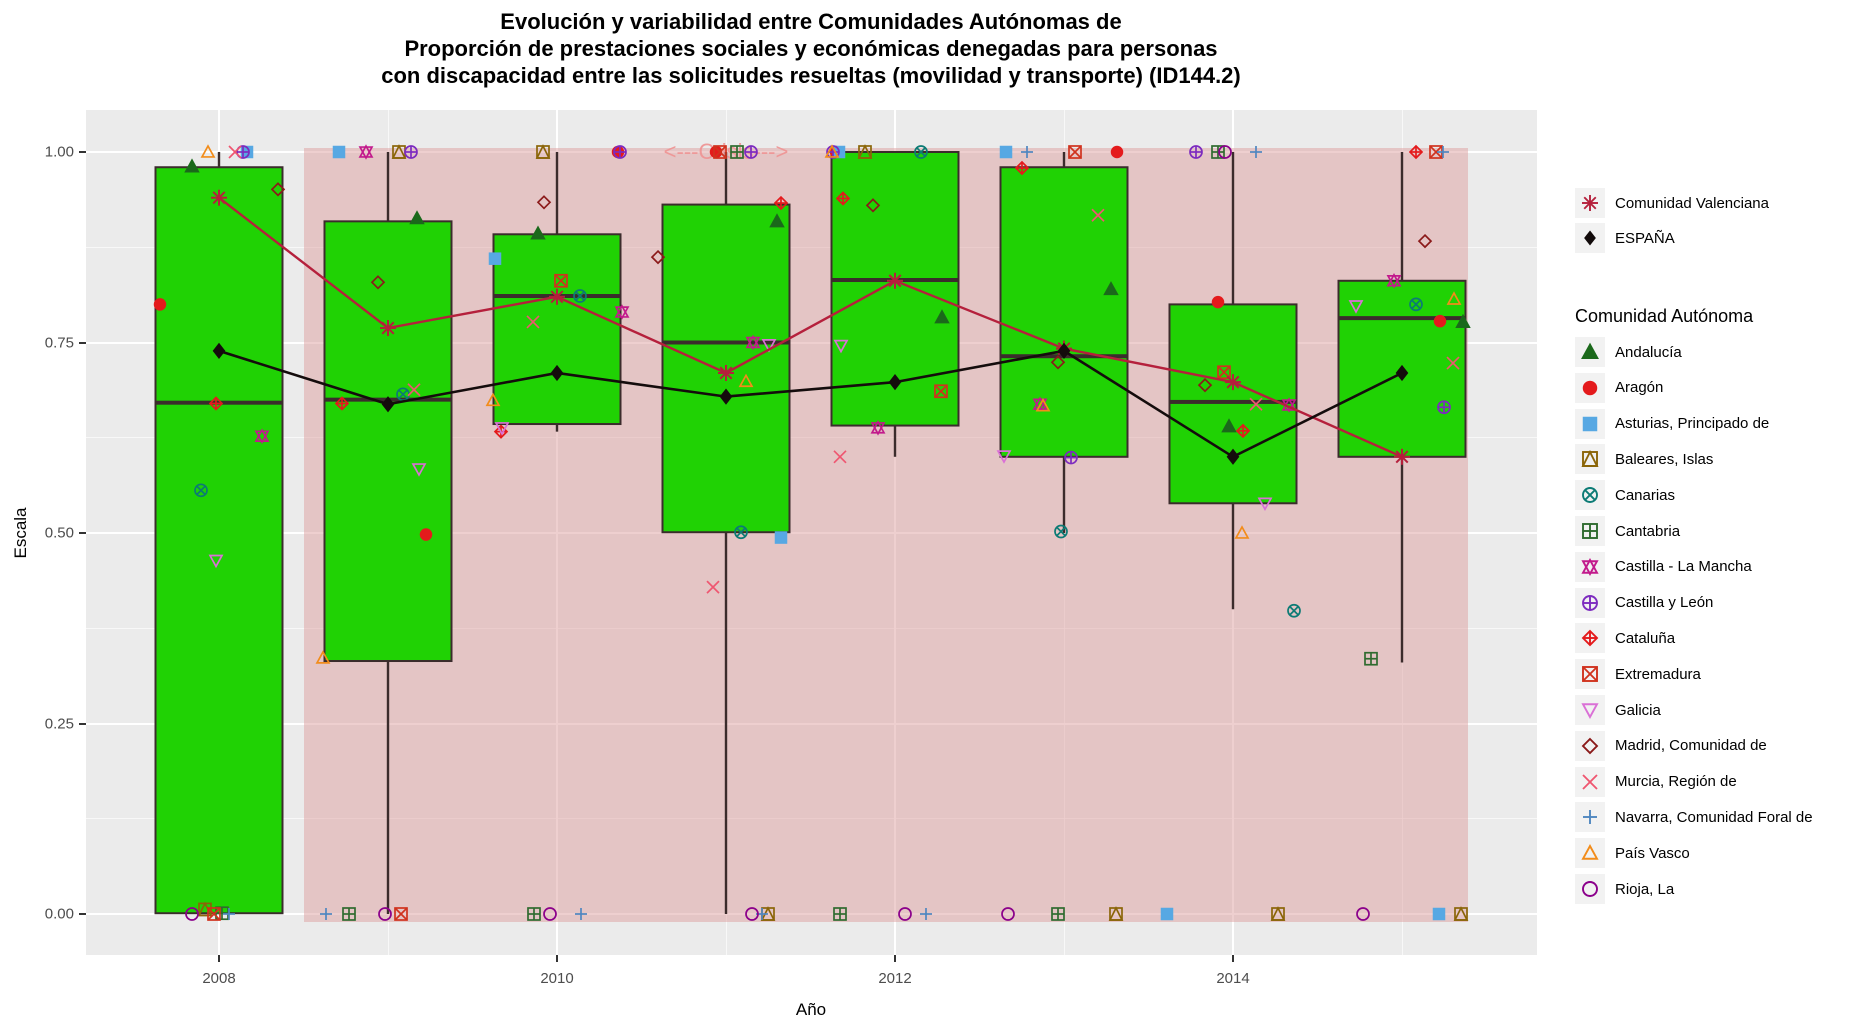  What do you see at coordinates (59, 342) in the screenshot?
I see `y-tick-label: 0.75` at bounding box center [59, 342].